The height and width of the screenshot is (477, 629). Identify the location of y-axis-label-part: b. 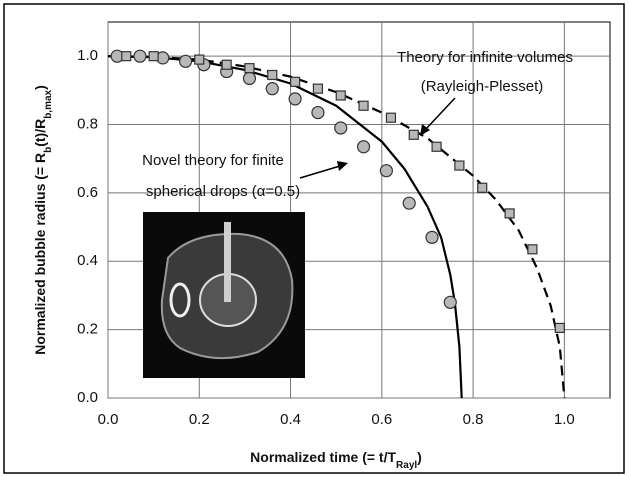
(48, 150).